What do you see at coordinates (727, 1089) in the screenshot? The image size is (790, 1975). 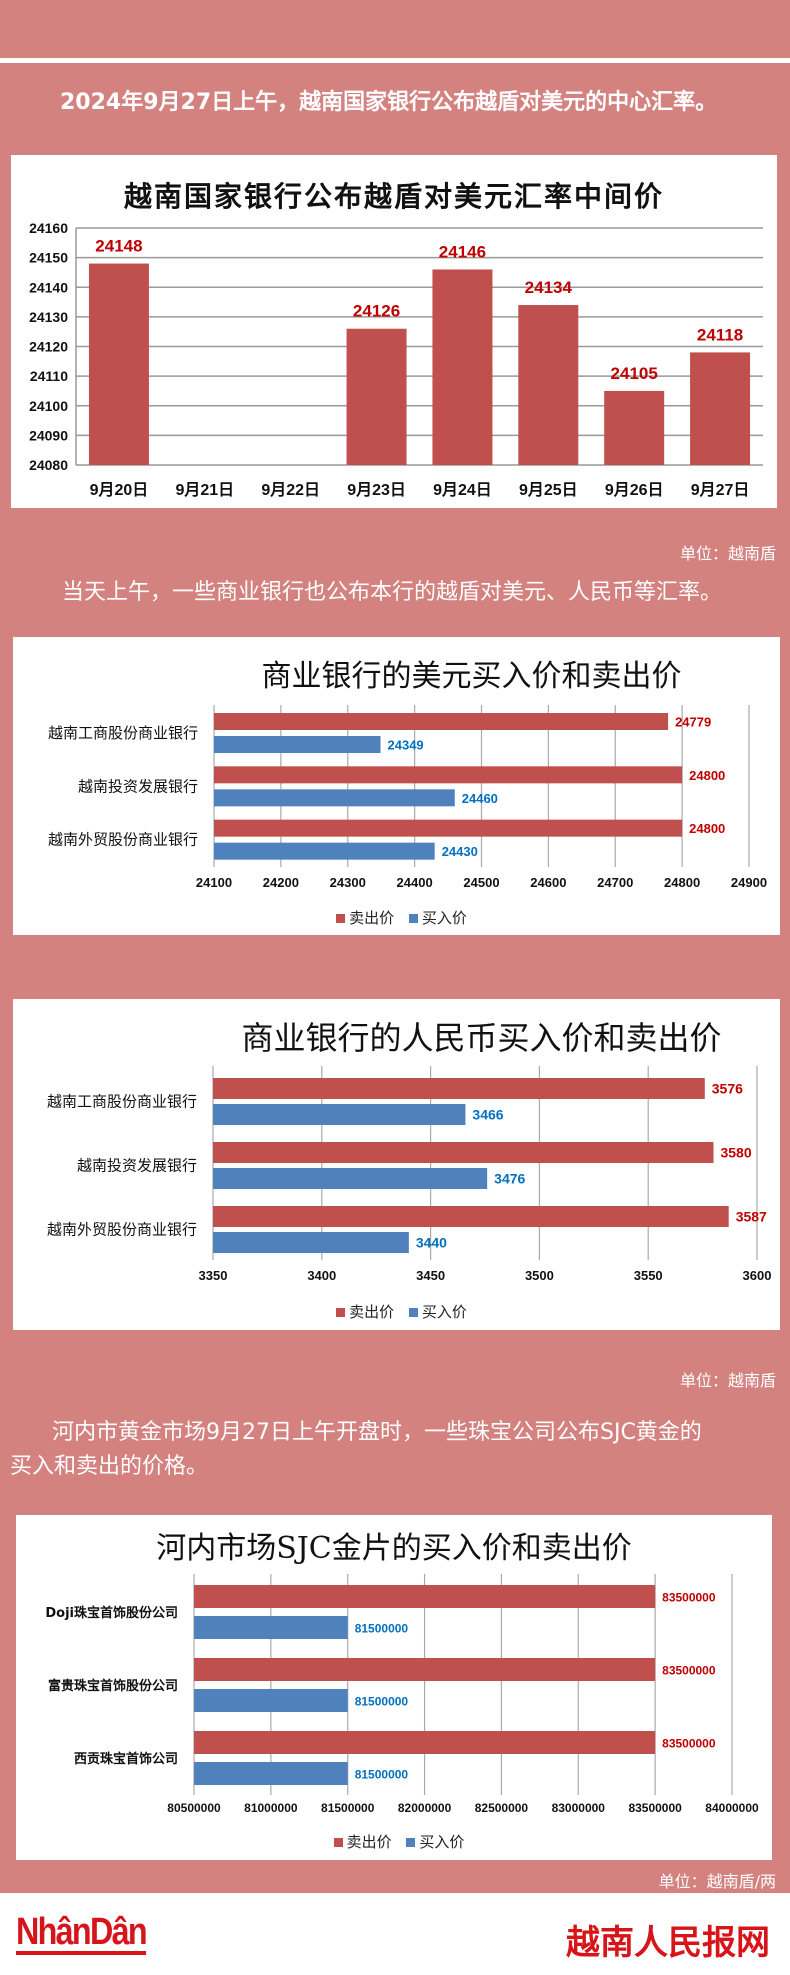 I see `data-label: 3576` at bounding box center [727, 1089].